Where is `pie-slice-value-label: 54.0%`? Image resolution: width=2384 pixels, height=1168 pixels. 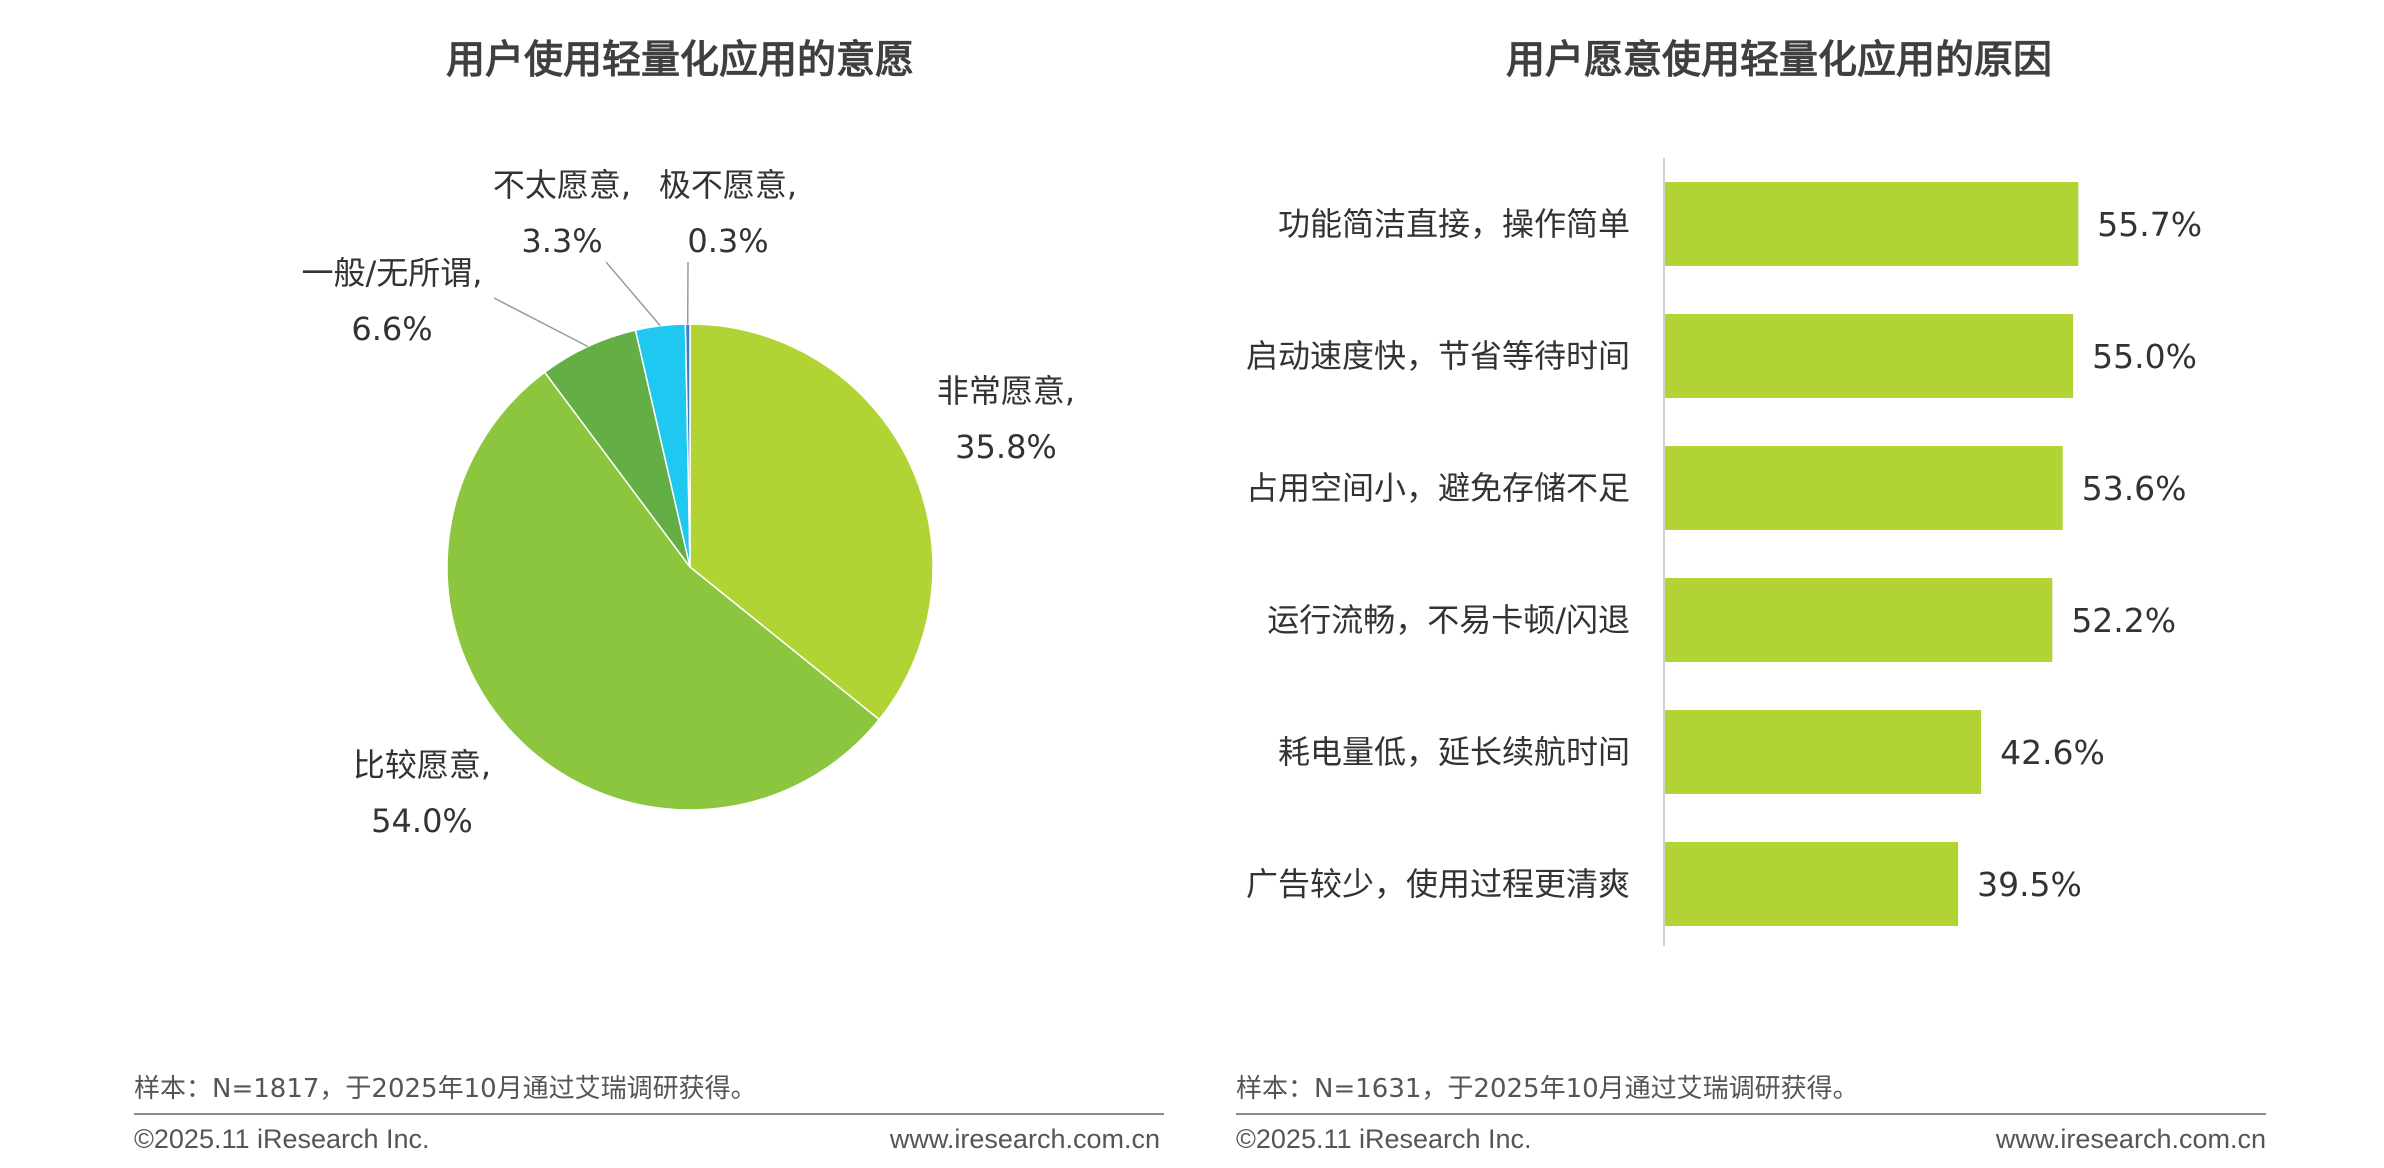 pie-slice-value-label: 54.0% is located at coordinates (422, 821).